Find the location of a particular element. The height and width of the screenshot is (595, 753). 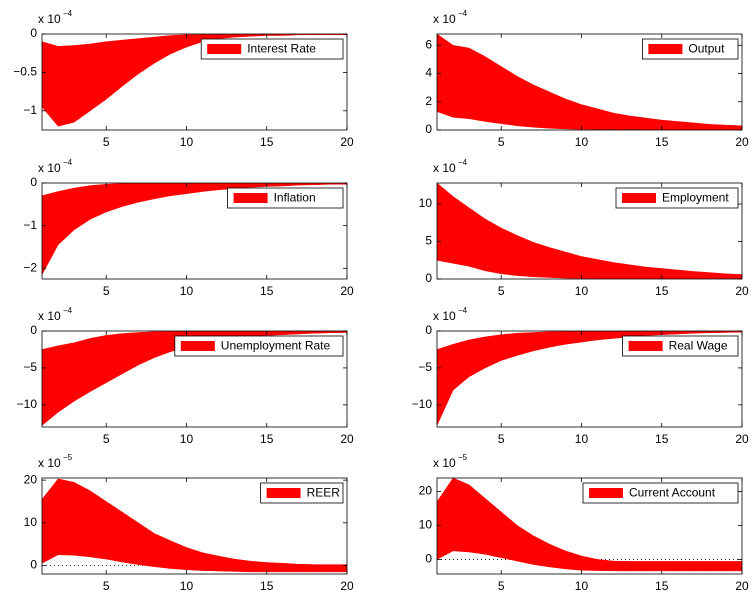

subplot: Interest Rate 5 10 15 20 −1 −0.5 0x 10 −4 is located at coordinates (183, 79).